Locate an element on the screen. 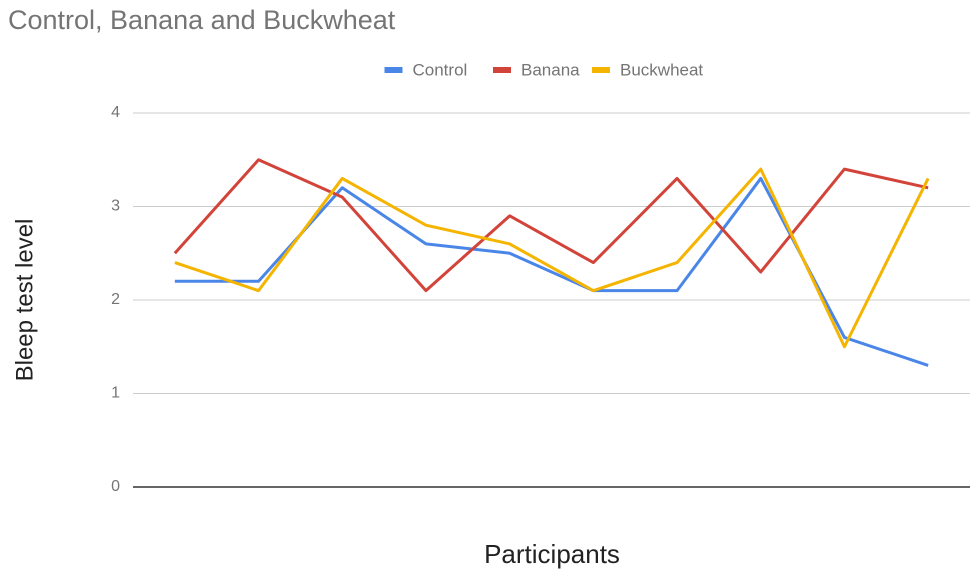  x-axis-label: Participants is located at coordinates (552, 554).